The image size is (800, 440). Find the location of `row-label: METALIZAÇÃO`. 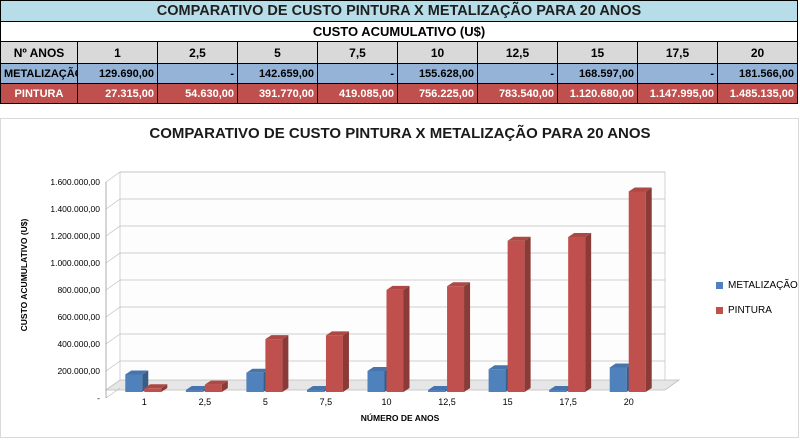

row-label: METALIZAÇÃO is located at coordinates (39, 73).